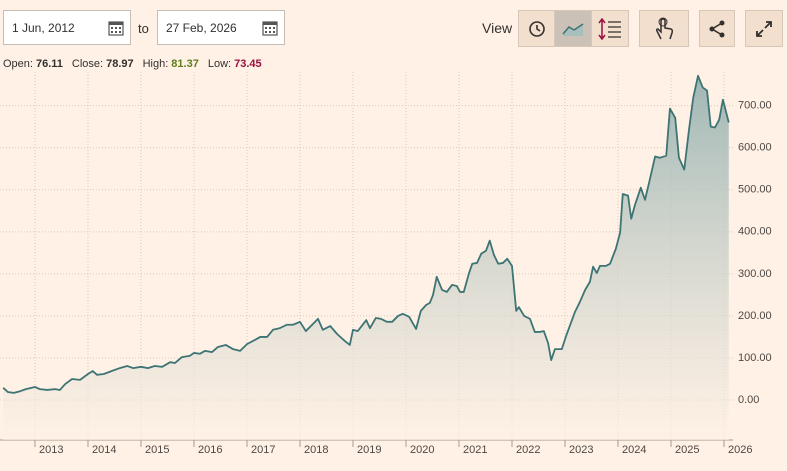 This screenshot has width=787, height=471. I want to click on x-tick-label: 2019, so click(369, 450).